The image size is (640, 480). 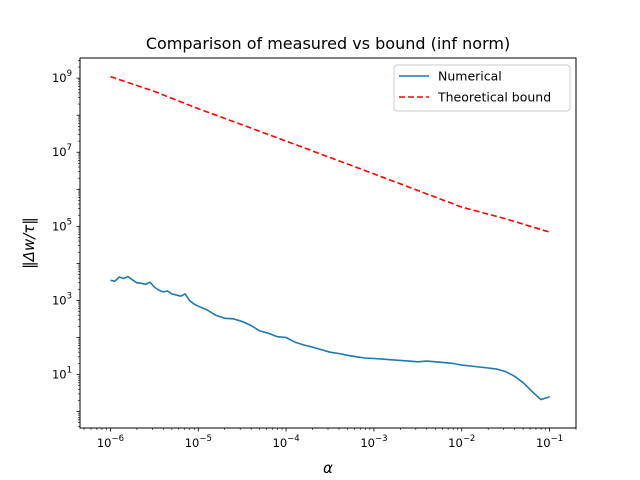 What do you see at coordinates (461, 442) in the screenshot?
I see `x-tick-label: 10⁻²` at bounding box center [461, 442].